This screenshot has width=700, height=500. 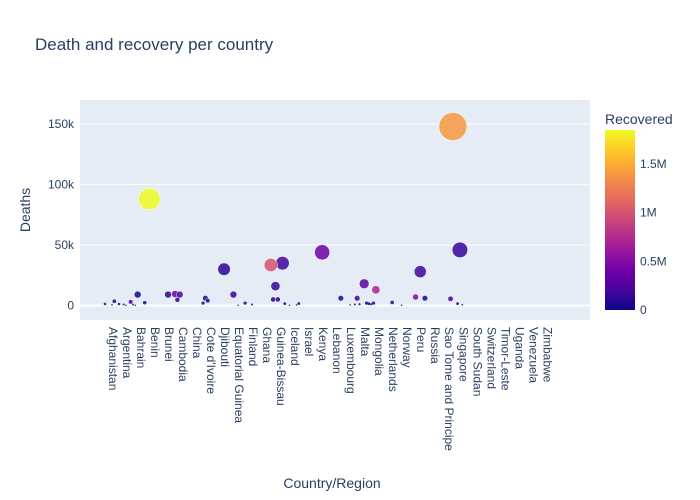 What do you see at coordinates (407, 347) in the screenshot?
I see `x-tick-label: Norway` at bounding box center [407, 347].